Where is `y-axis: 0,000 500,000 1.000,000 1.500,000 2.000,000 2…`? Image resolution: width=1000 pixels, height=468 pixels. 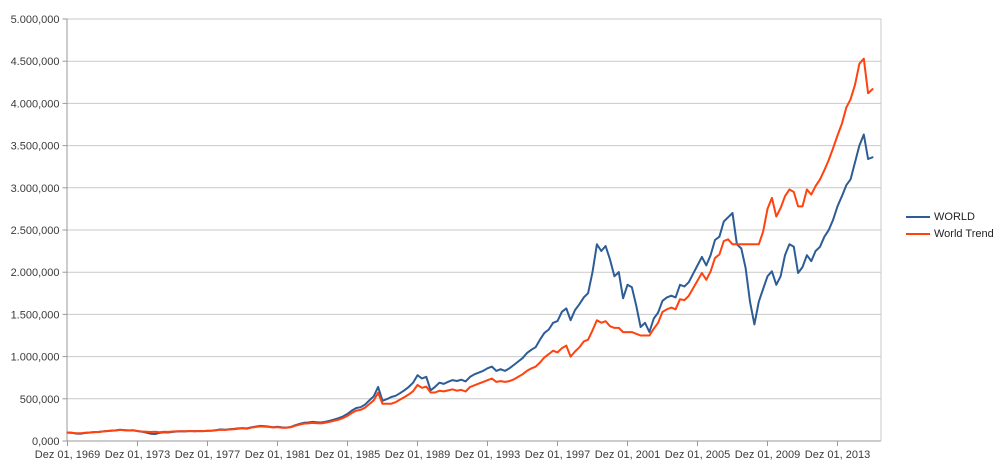 y-axis: 0,000 500,000 1.000,000 1.500,000 2.000,000 2… is located at coordinates (39, 231).